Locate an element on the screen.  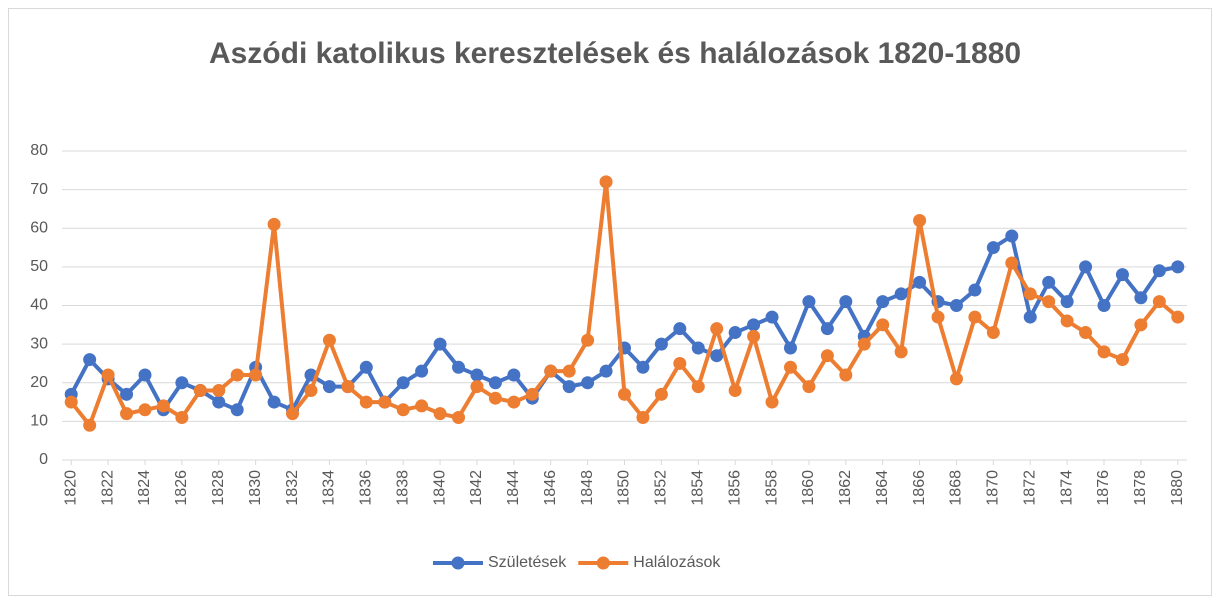
x-tick-label: 1846 is located at coordinates (550, 488).